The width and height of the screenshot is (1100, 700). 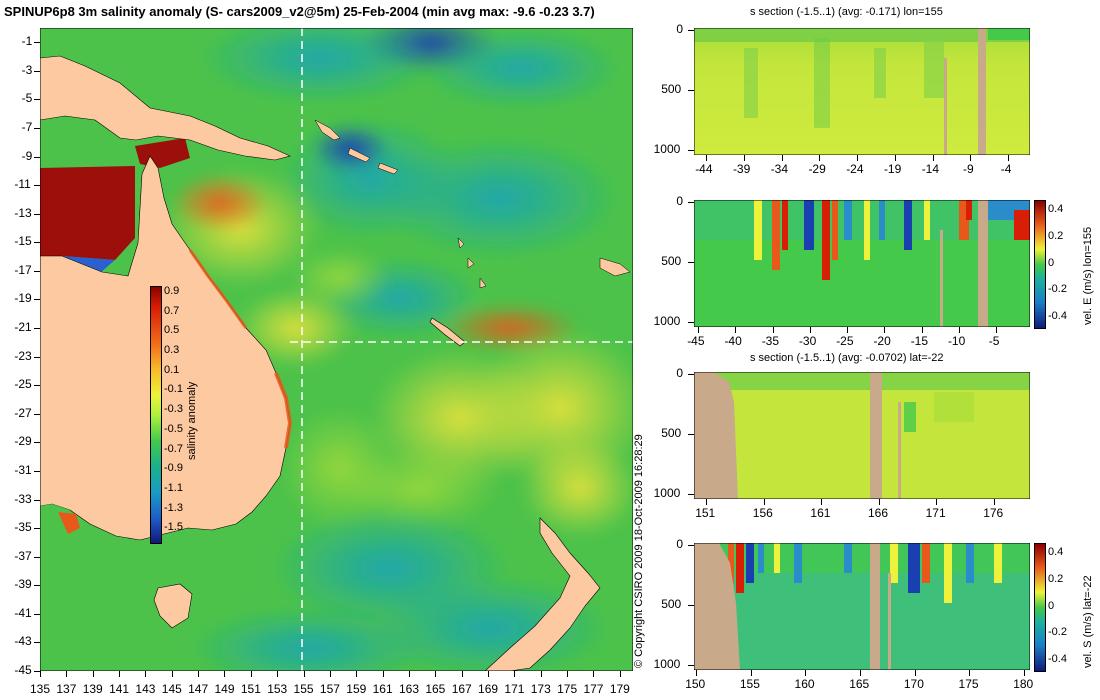 What do you see at coordinates (696, 341) in the screenshot?
I see `panel-x-tick-label: -45` at bounding box center [696, 341].